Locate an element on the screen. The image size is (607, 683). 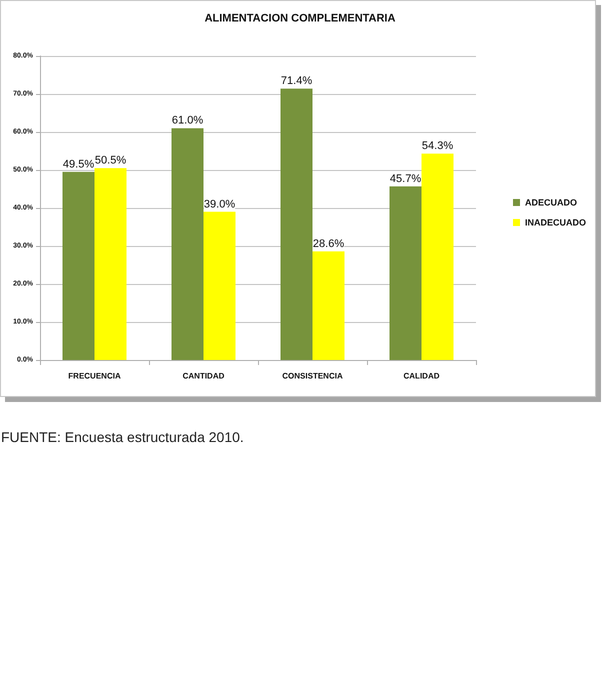
x-tick-label: CALIDAD is located at coordinates (422, 376).